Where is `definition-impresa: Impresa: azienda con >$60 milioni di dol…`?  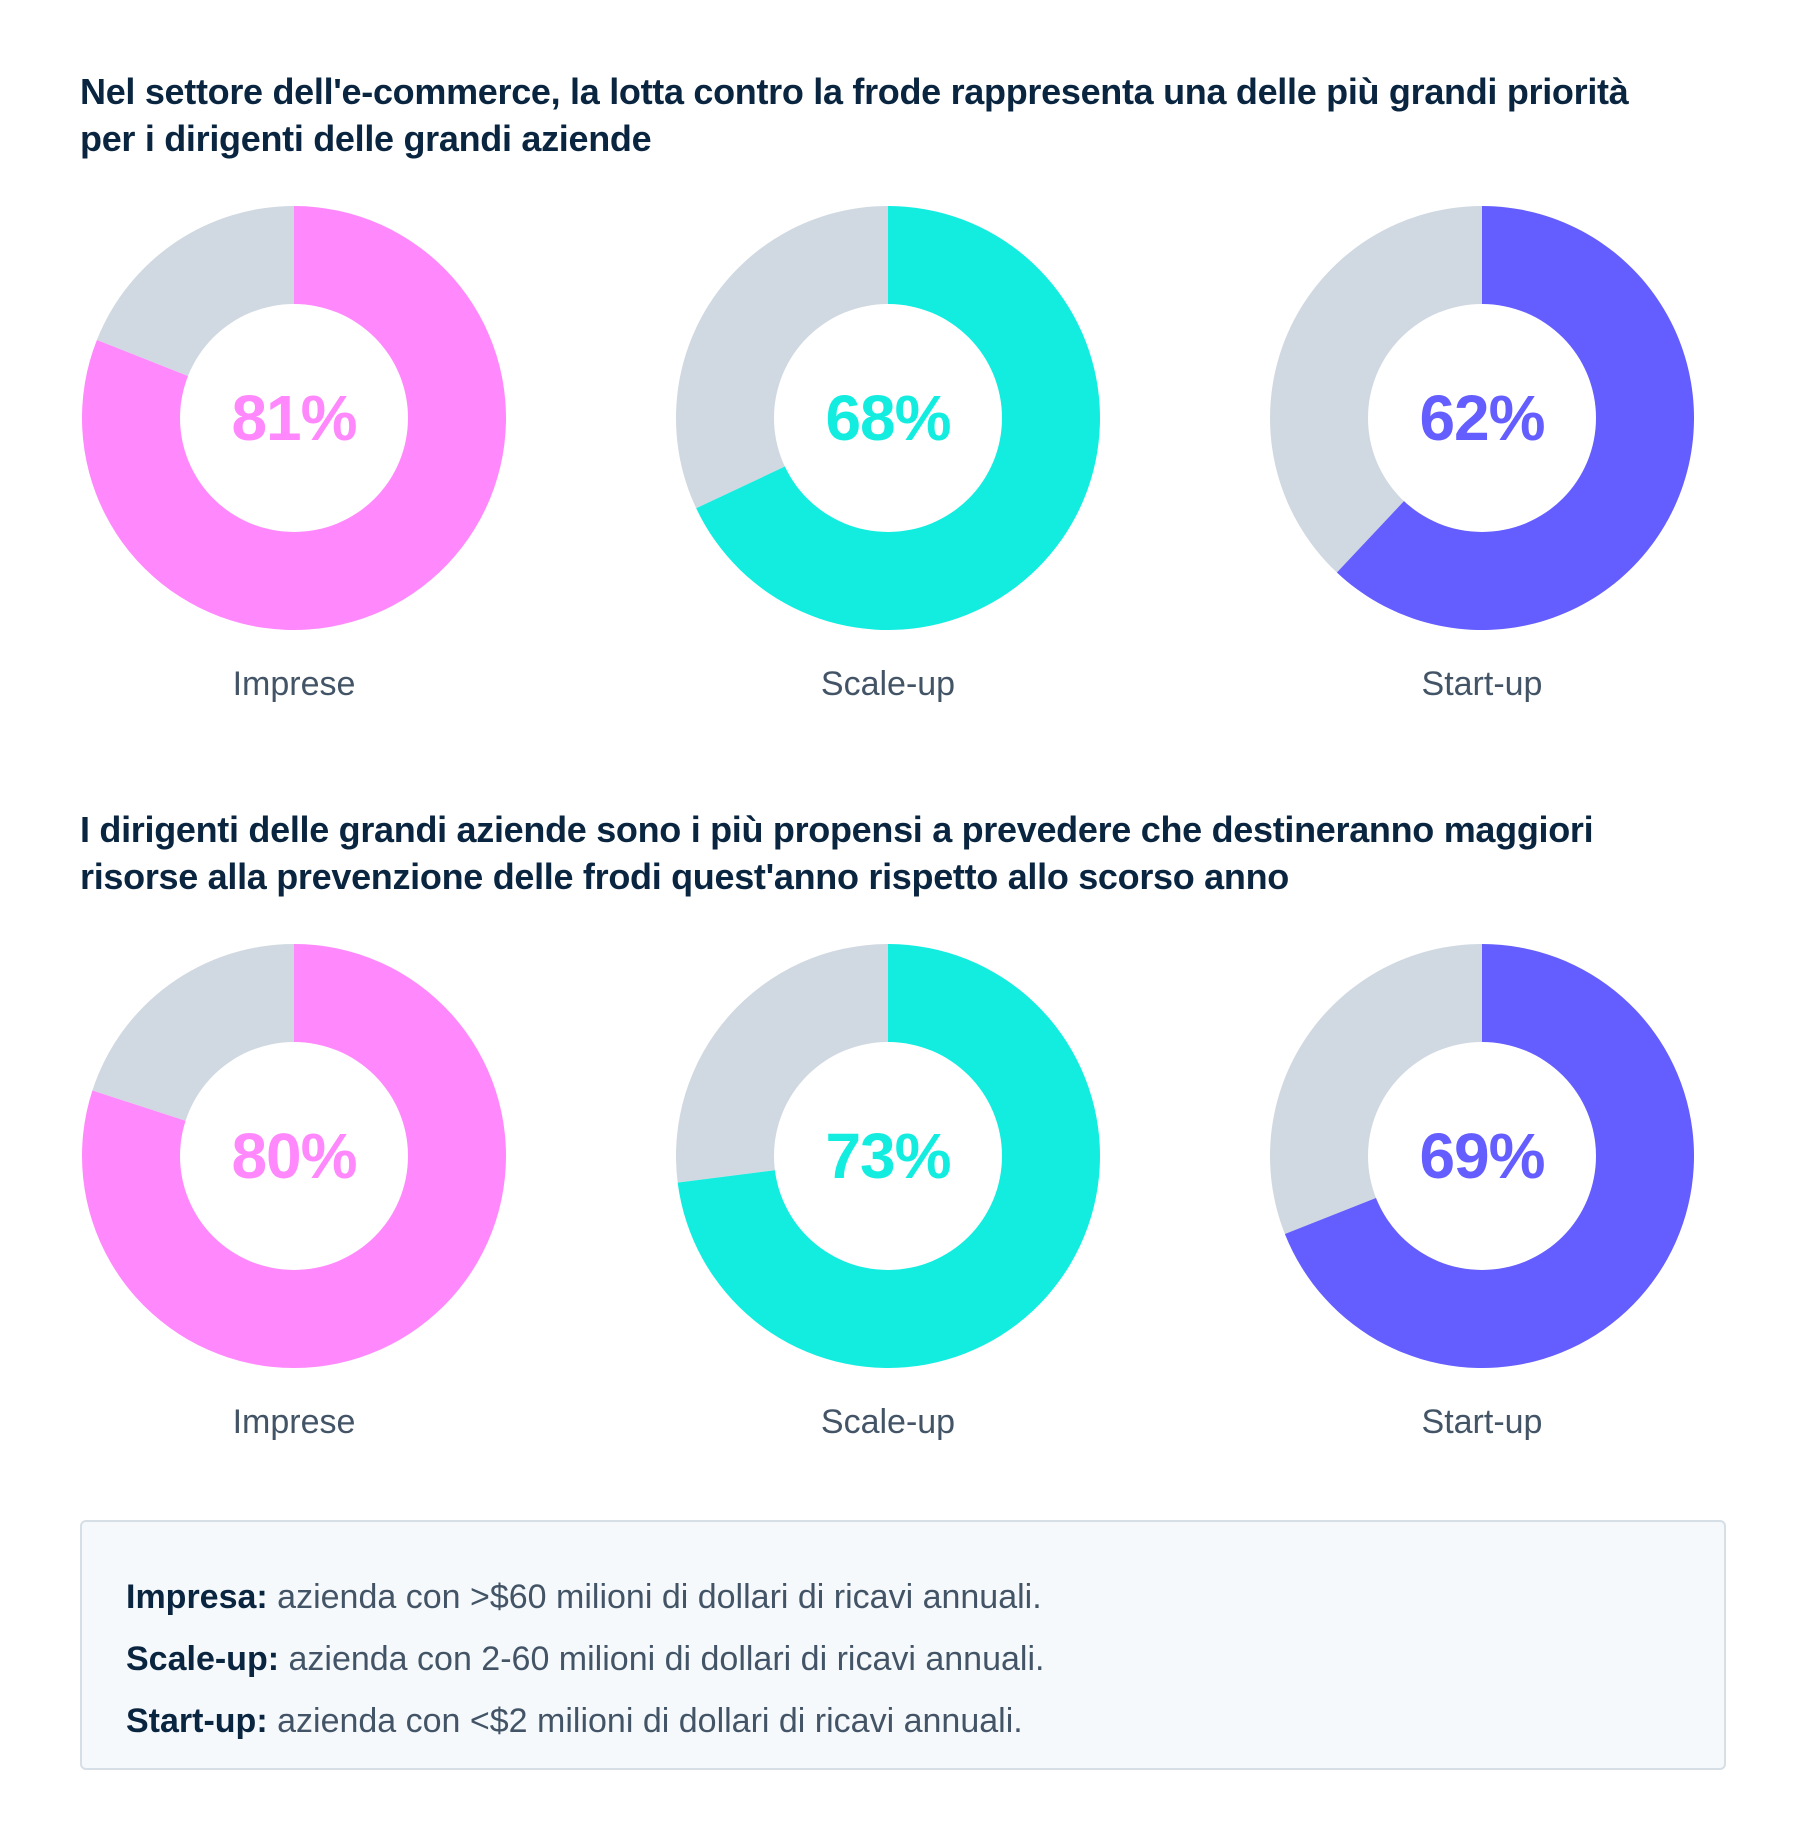
definition-impresa: Impresa: azienda con >$60 milioni di dol… is located at coordinates (925, 1597).